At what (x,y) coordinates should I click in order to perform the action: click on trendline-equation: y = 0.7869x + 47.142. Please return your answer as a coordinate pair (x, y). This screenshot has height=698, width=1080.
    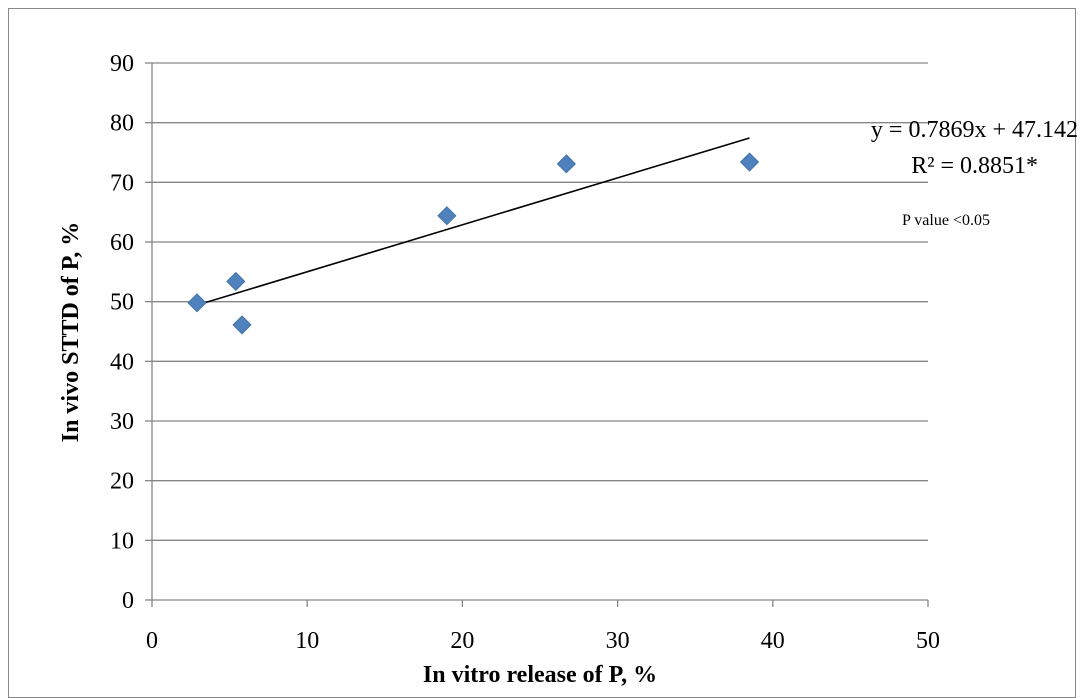
    Looking at the image, I should click on (974, 130).